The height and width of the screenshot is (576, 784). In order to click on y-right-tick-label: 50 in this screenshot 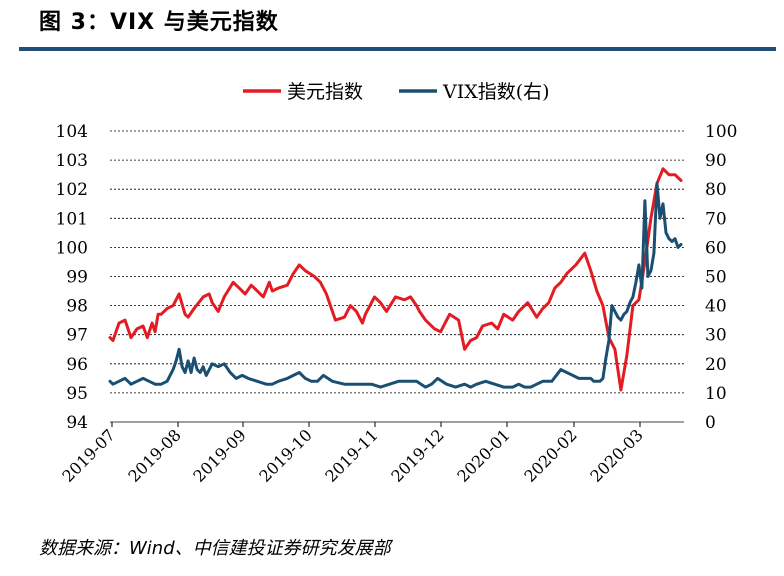, I will do `click(716, 278)`.